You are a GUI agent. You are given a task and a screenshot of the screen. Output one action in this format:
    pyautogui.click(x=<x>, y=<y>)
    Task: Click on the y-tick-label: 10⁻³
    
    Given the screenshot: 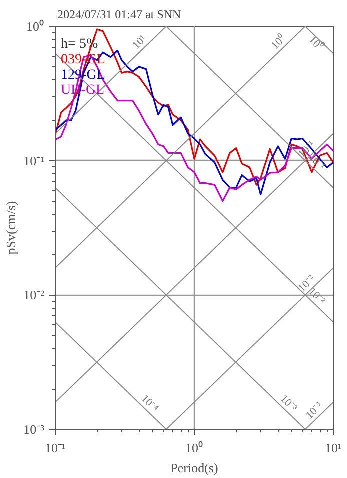 What is the action you would take?
    pyautogui.click(x=34, y=429)
    